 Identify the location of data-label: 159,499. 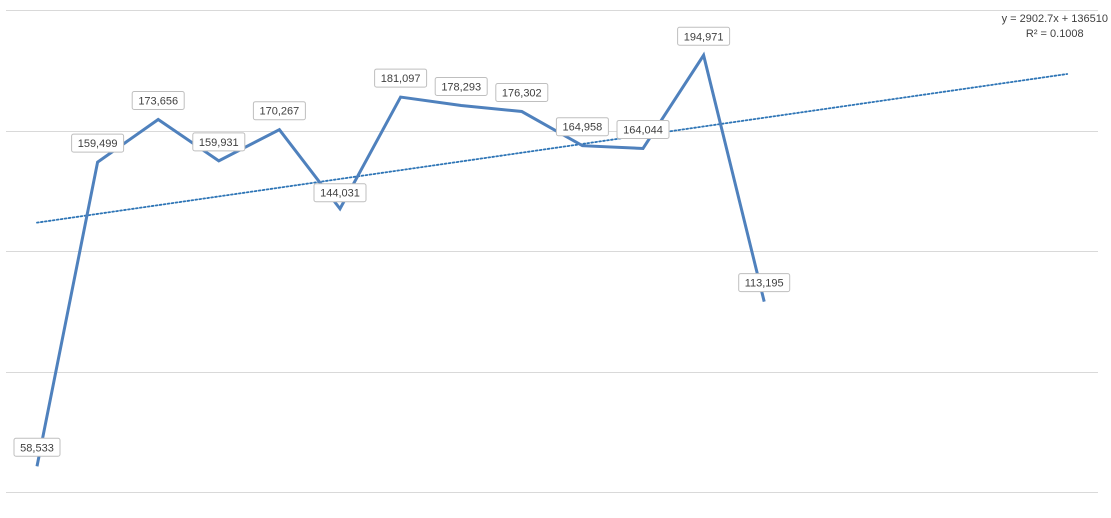
(98, 143).